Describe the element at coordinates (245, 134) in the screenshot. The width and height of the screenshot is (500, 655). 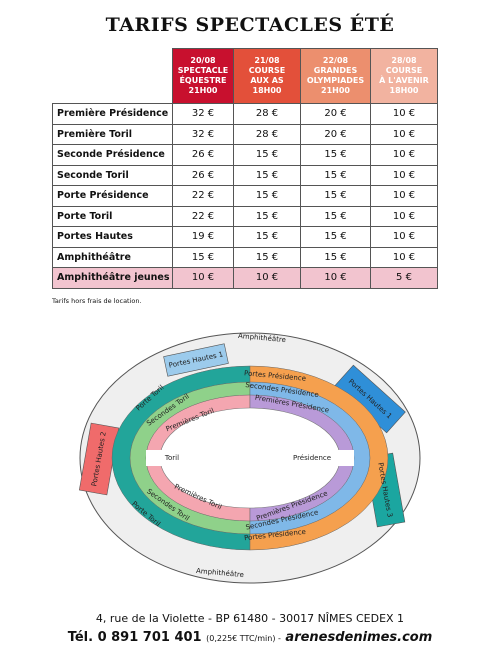
I see `price-row: Première Toril 32 €28 €20 €10 €` at that location.